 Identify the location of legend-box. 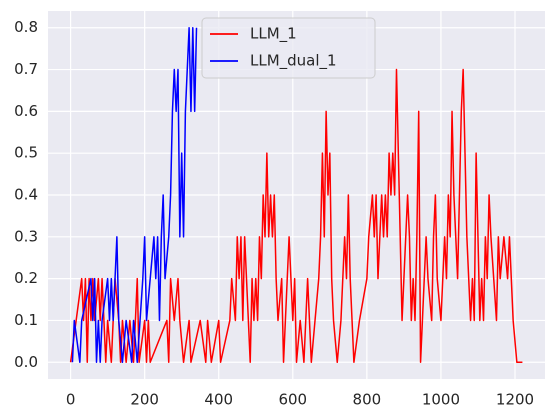
(288, 48).